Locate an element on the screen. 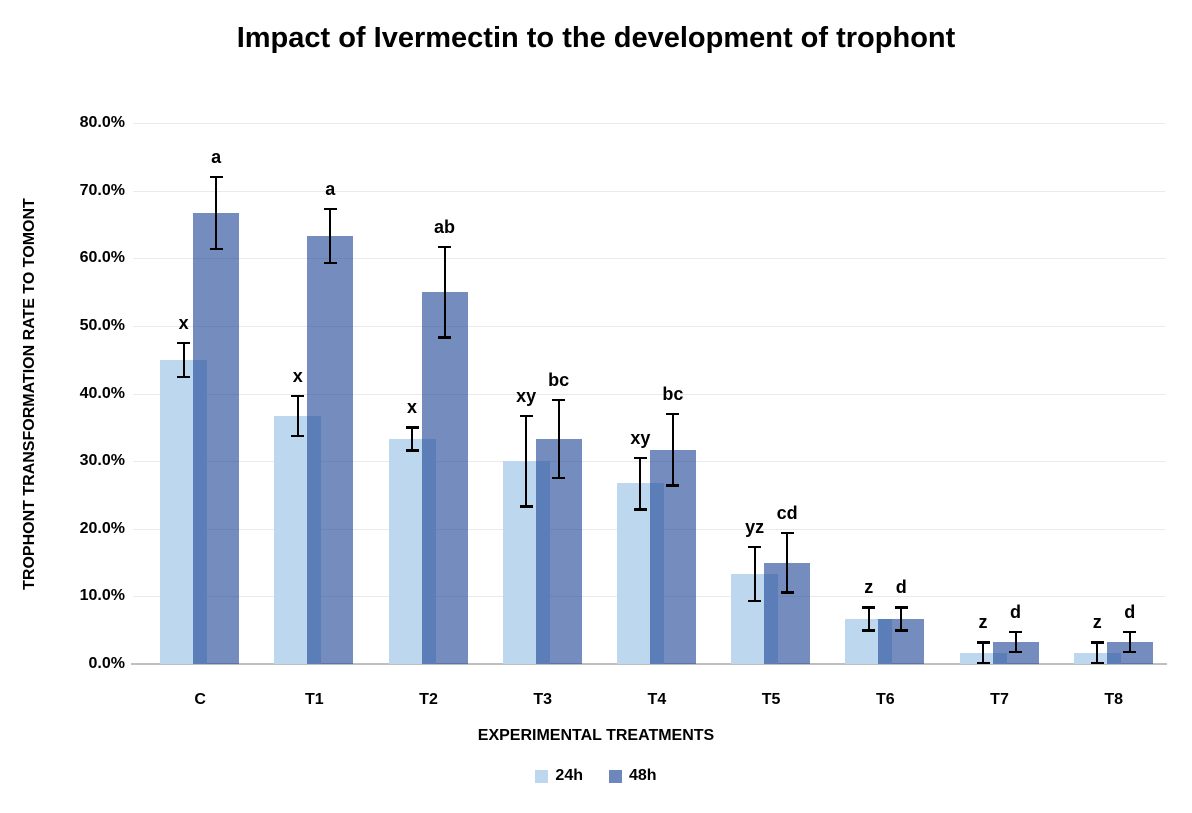 This screenshot has height=813, width=1192. sig-letter-24h-C: x is located at coordinates (183, 322).